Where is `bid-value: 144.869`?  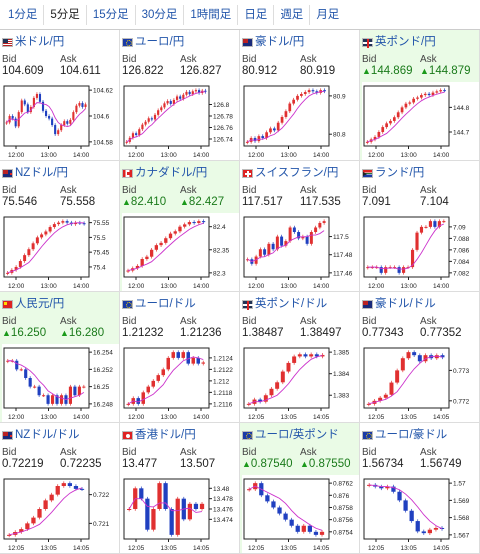
bid-value: 144.869 is located at coordinates (387, 71).